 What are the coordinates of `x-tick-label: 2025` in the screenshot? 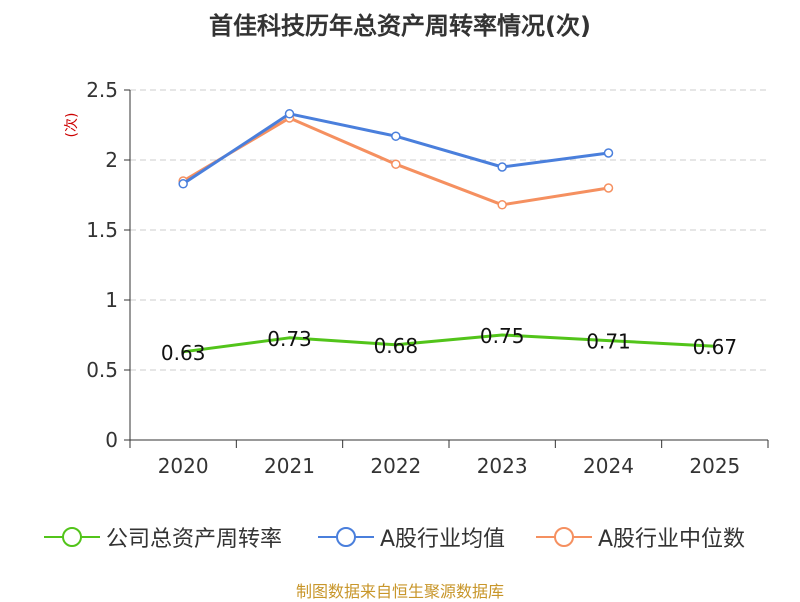 It's located at (714, 466).